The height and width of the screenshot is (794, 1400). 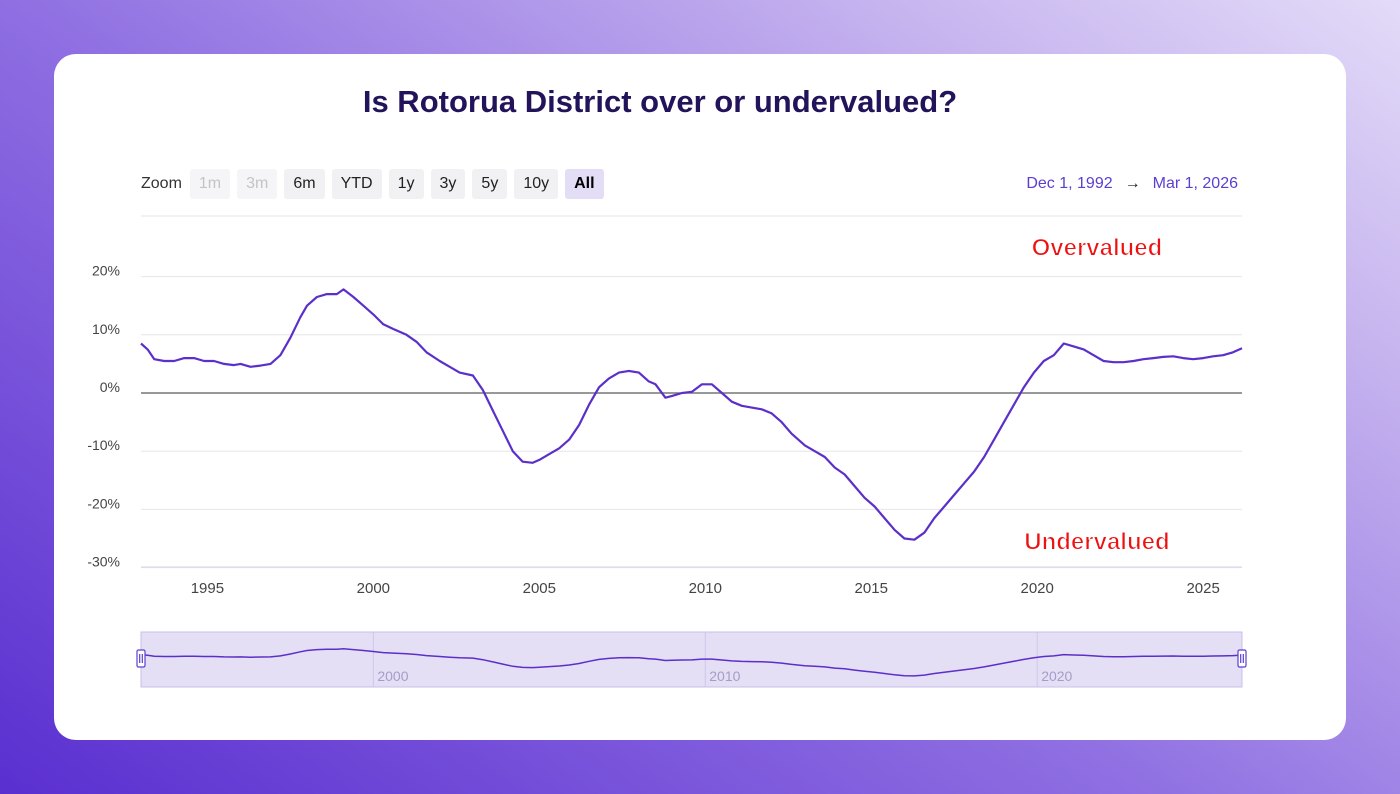 I want to click on navigator-tick-label: 2000, so click(x=392, y=676).